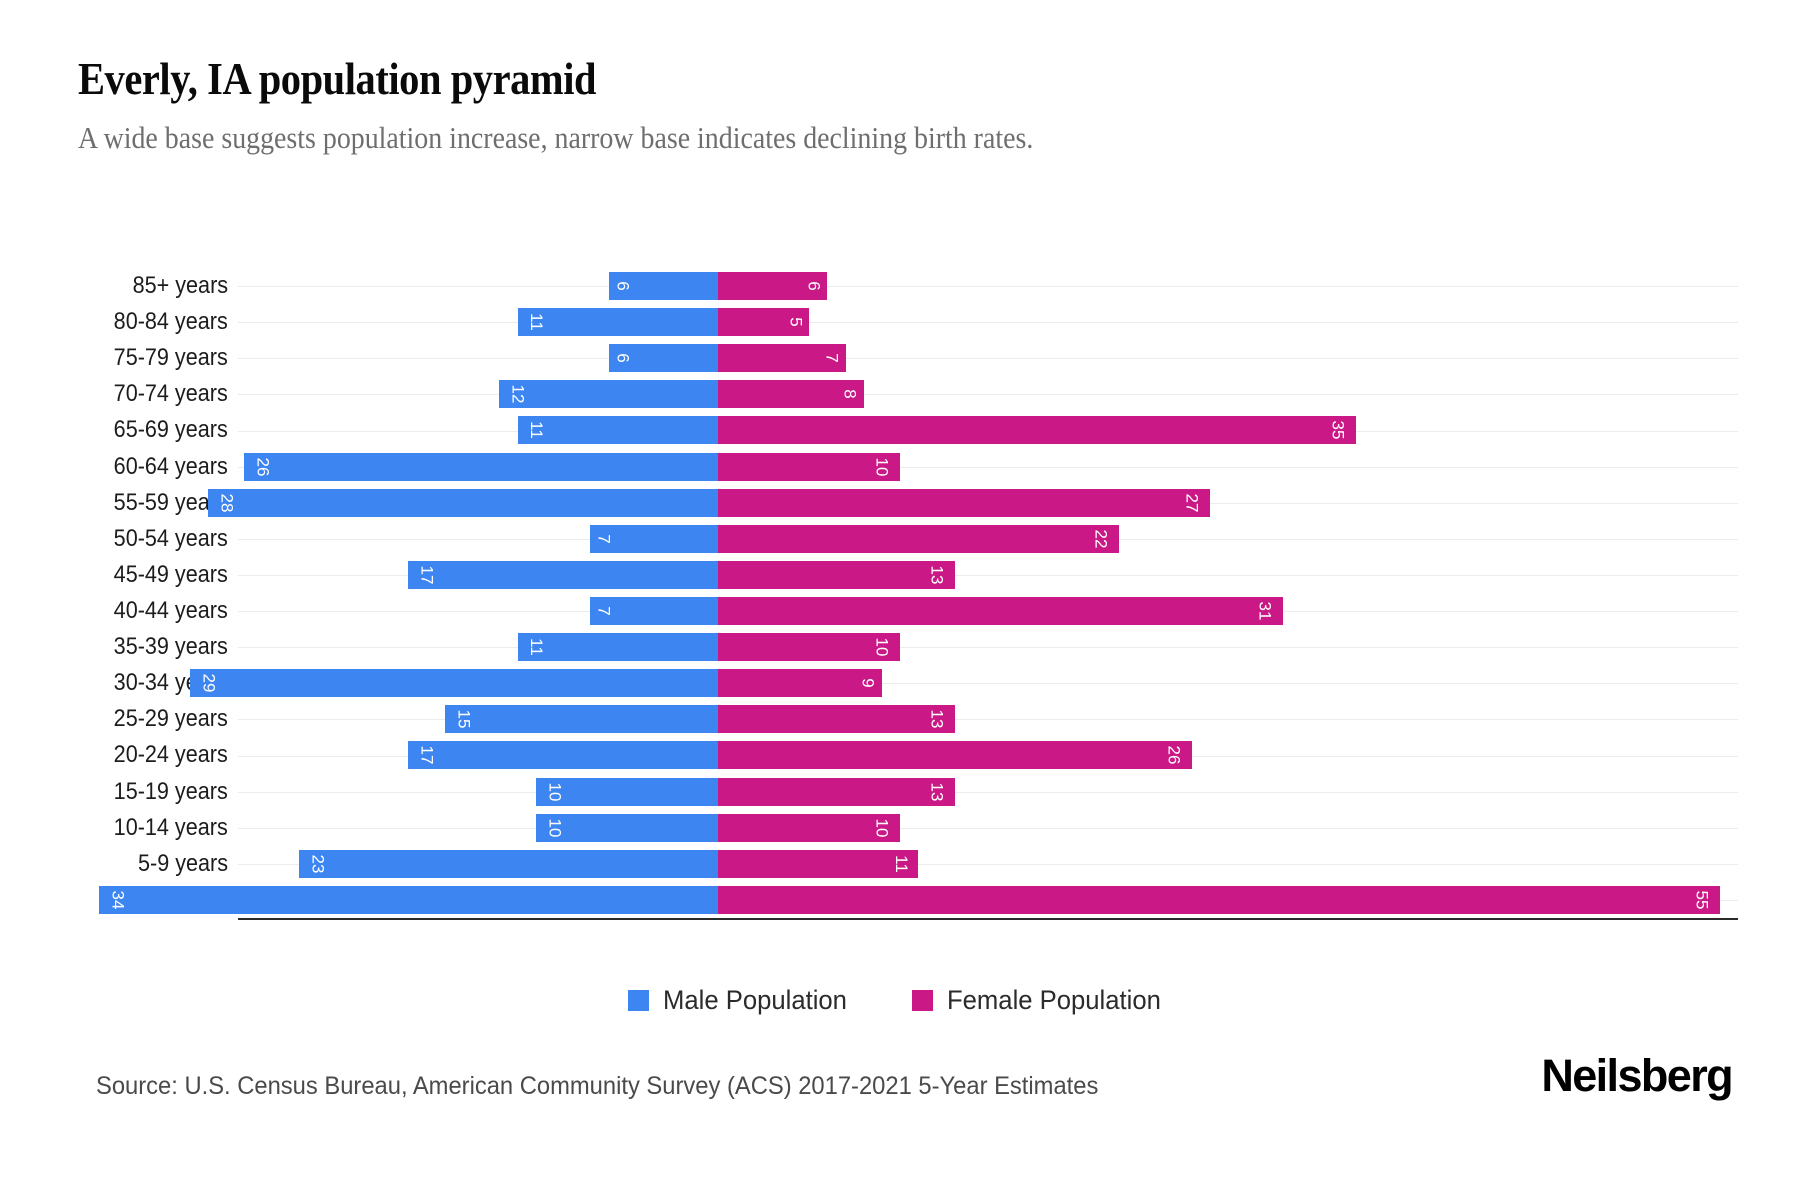  Describe the element at coordinates (1702, 900) in the screenshot. I see `female-bar-value: 55` at that location.